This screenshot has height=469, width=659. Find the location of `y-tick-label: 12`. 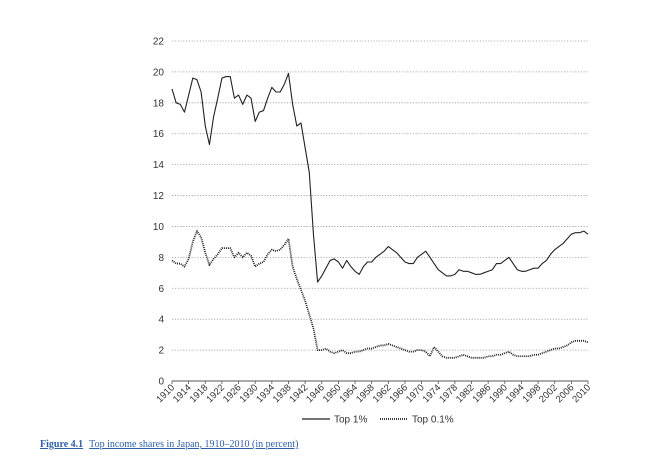

y-tick-label: 12 is located at coordinates (159, 196).